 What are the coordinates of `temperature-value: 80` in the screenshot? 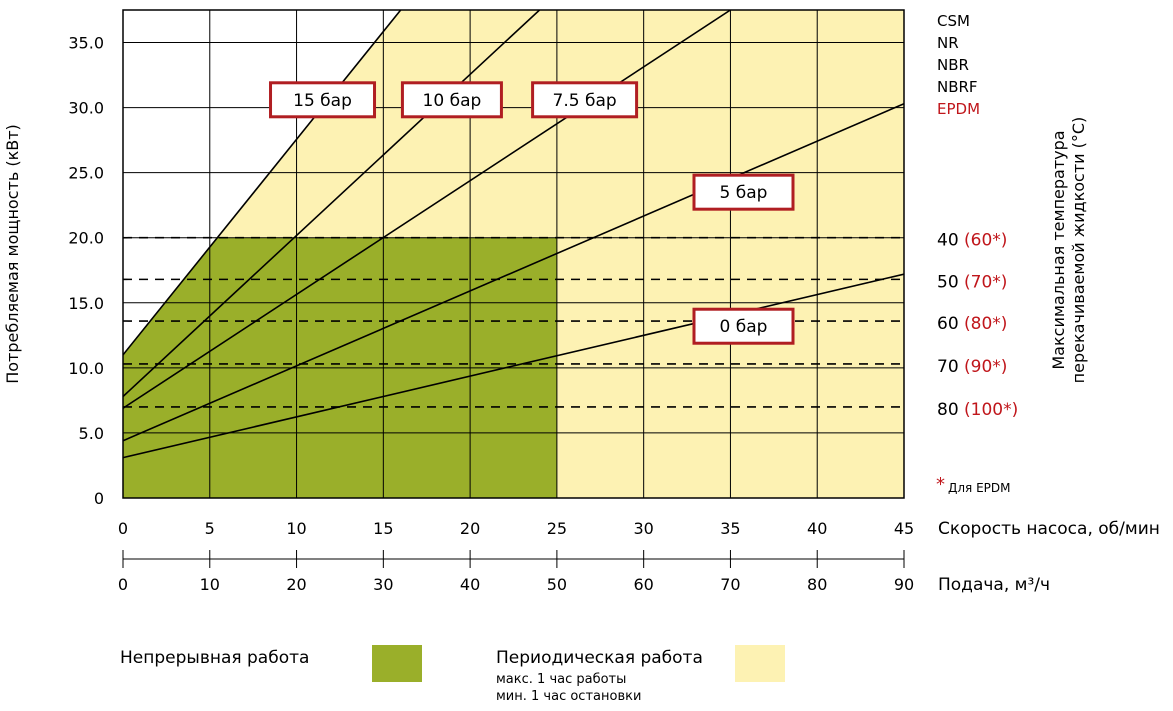 It's located at (950, 410).